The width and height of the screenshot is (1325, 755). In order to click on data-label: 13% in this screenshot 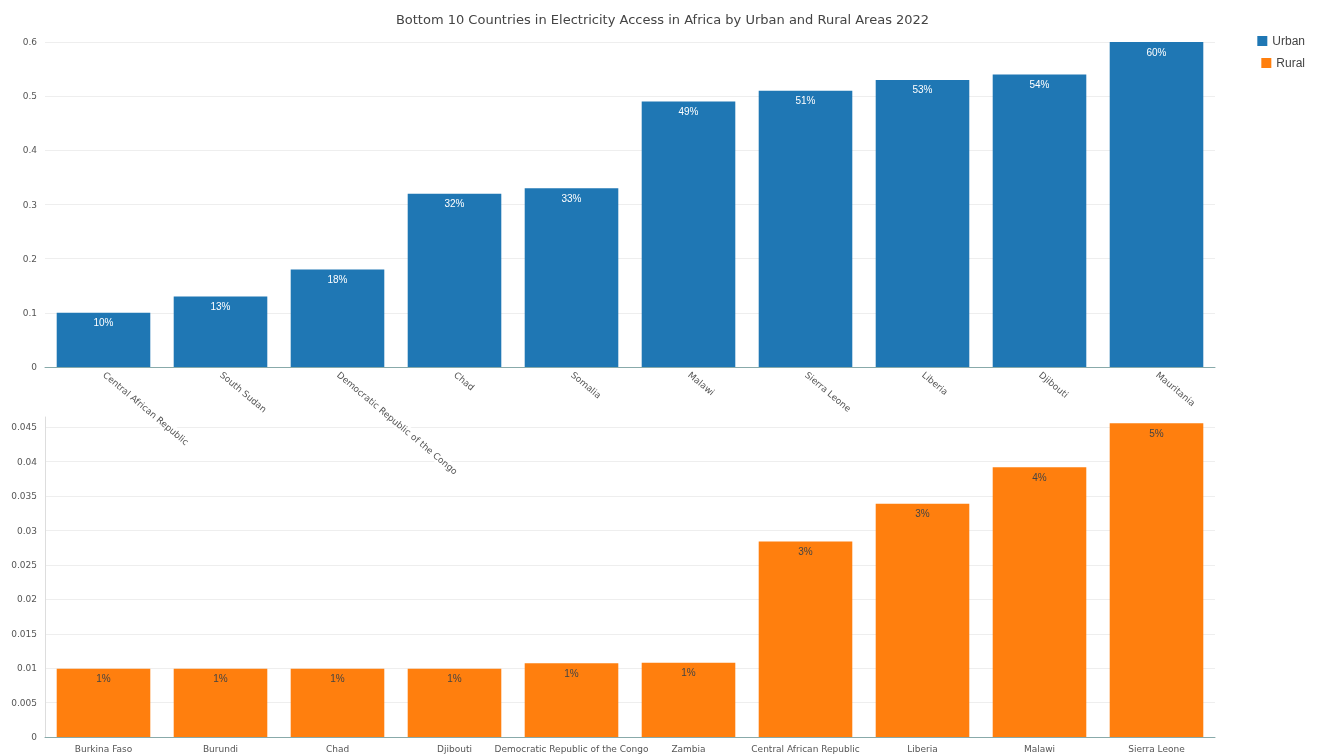, I will do `click(220, 307)`.